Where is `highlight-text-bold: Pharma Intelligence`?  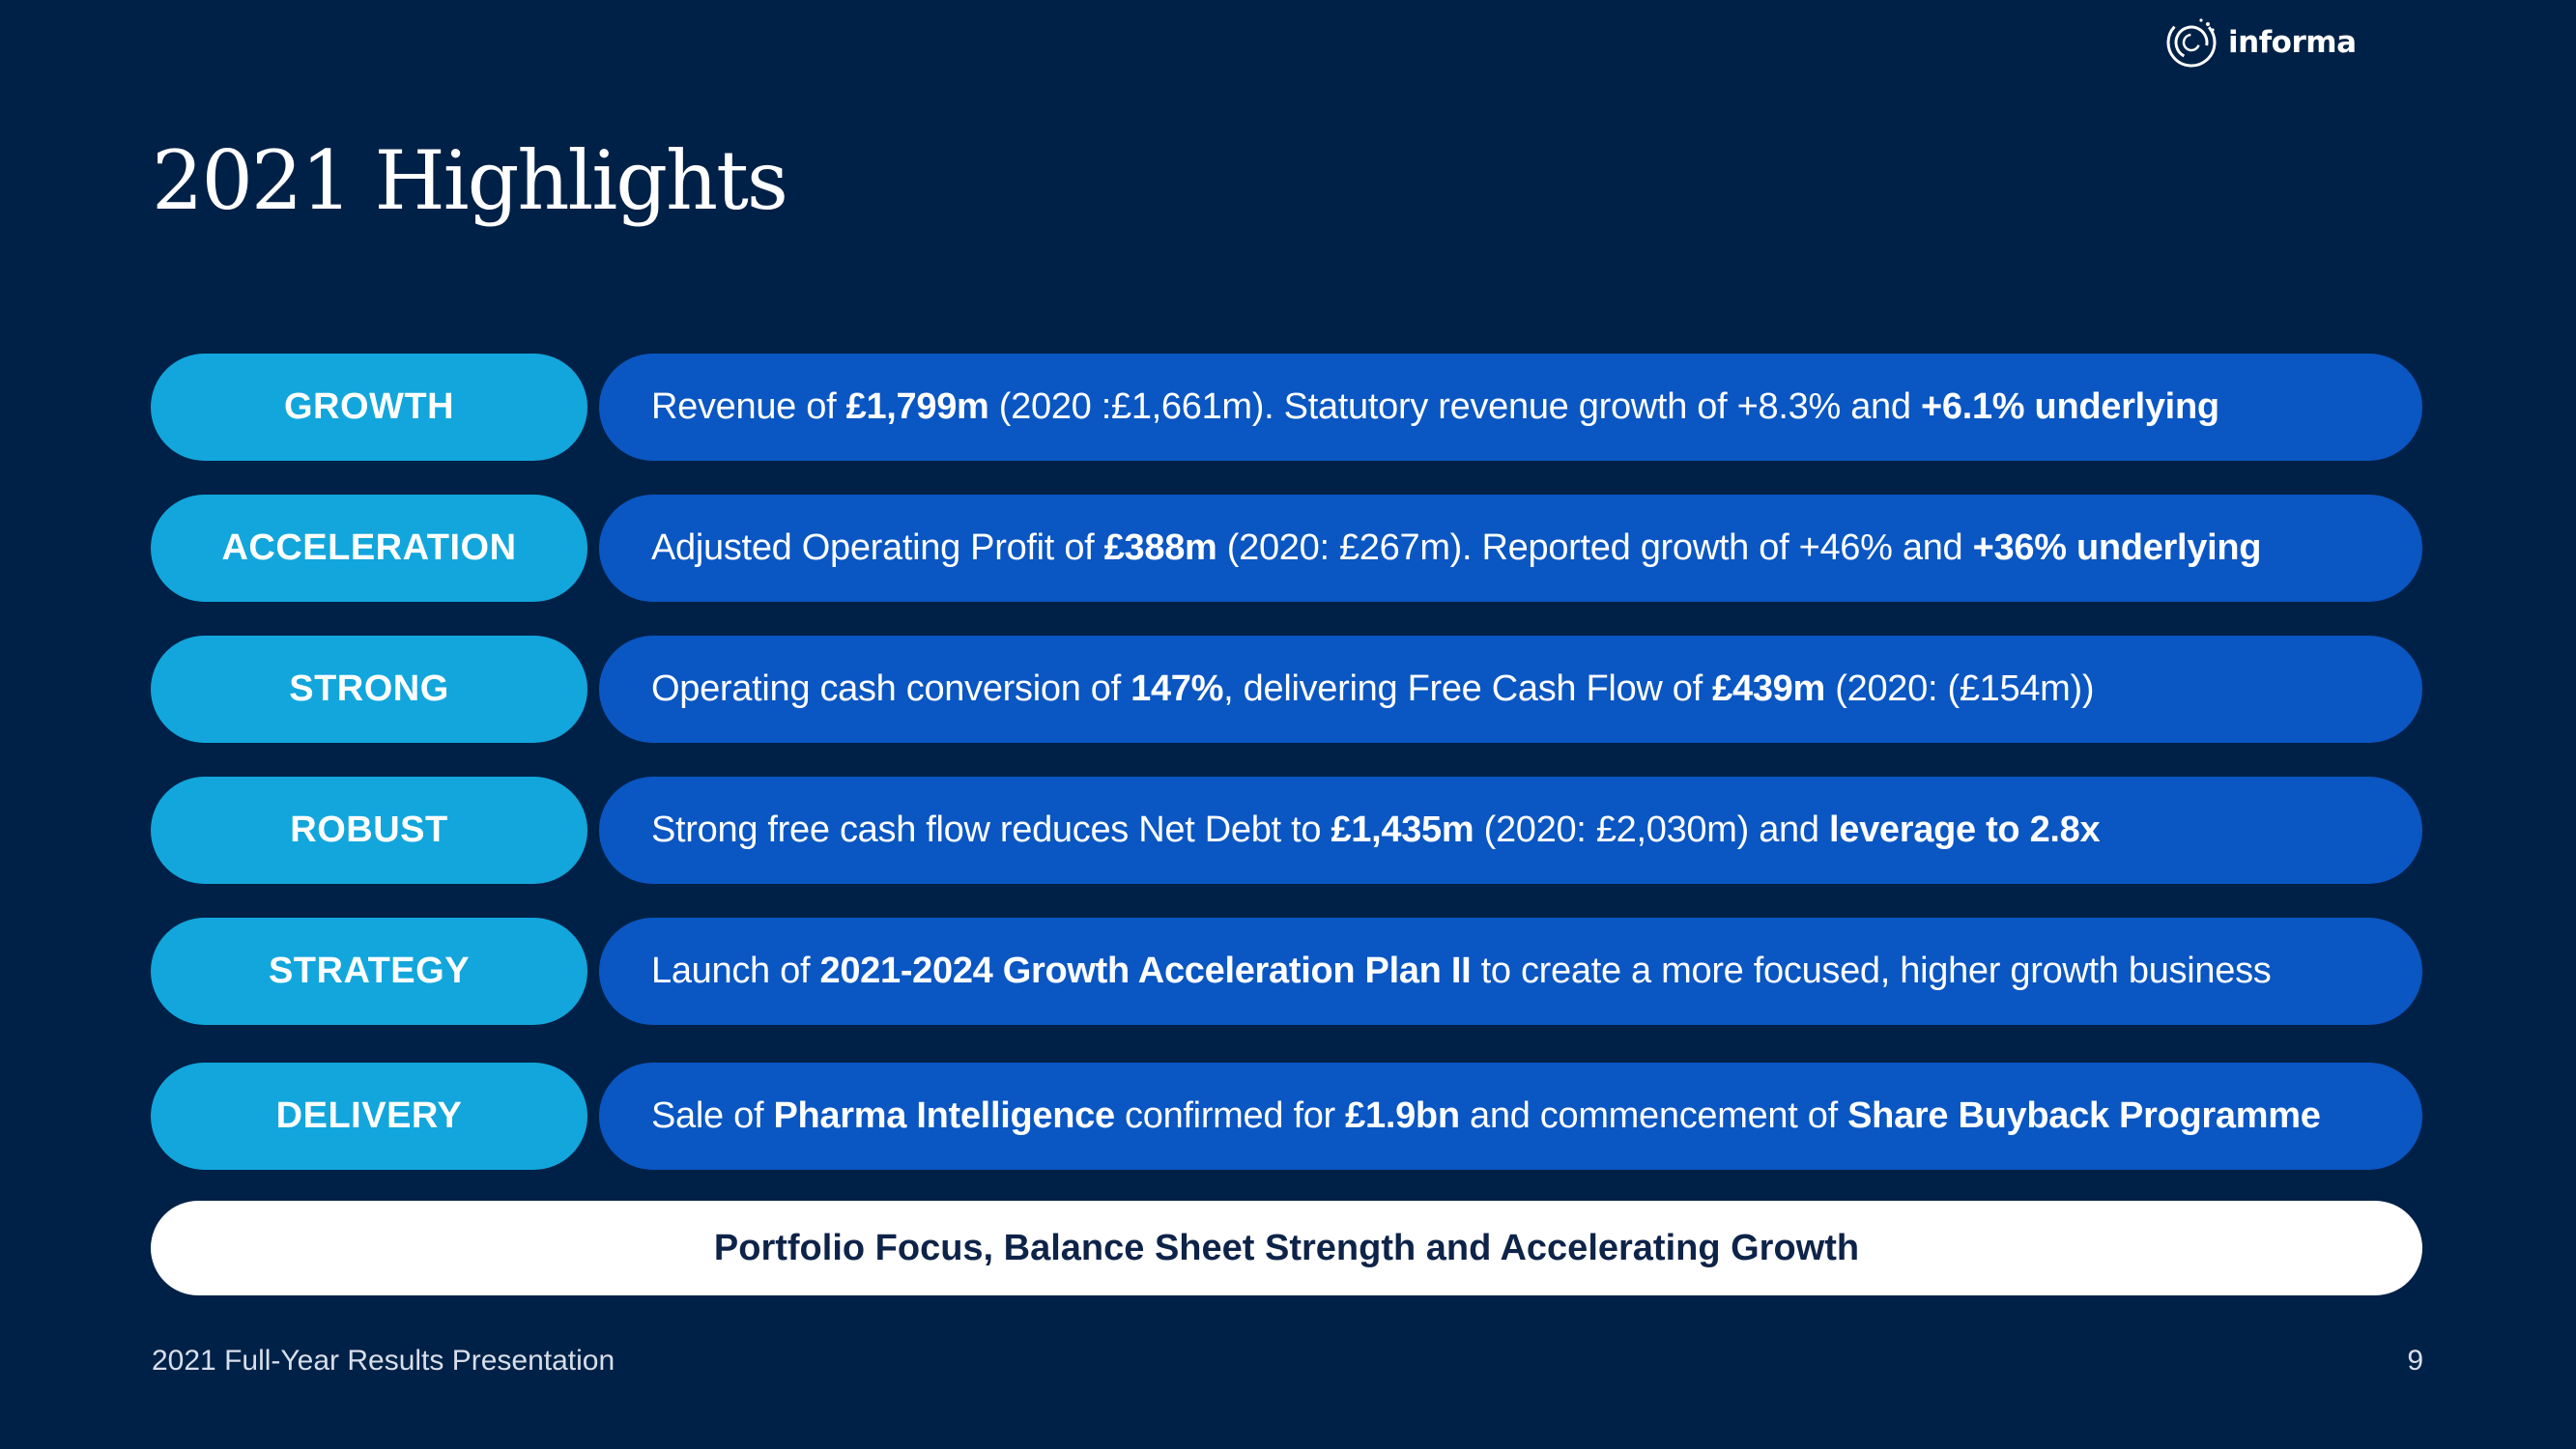 highlight-text-bold: Pharma Intelligence is located at coordinates (944, 1115).